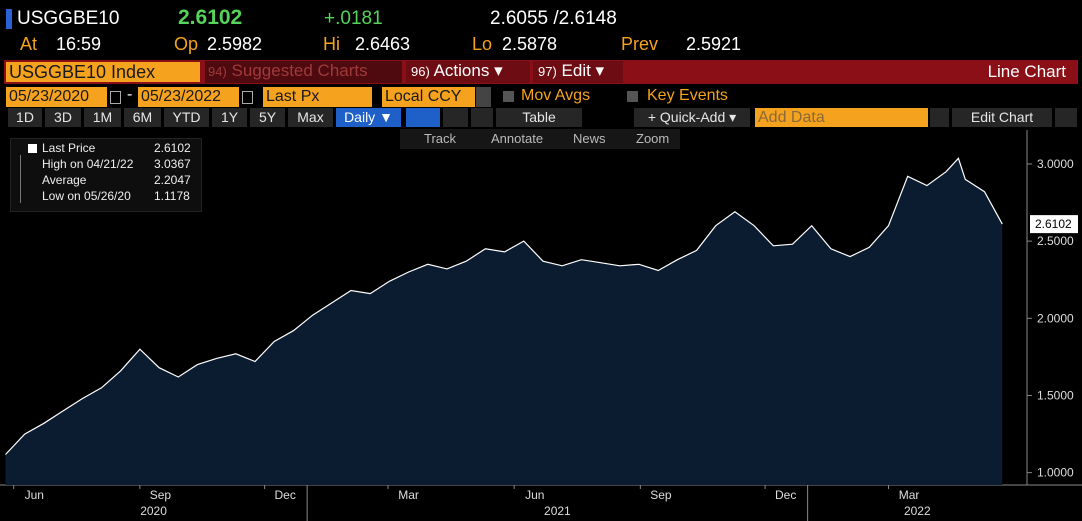 The image size is (1082, 521). I want to click on option: Mov Avgs, so click(556, 95).